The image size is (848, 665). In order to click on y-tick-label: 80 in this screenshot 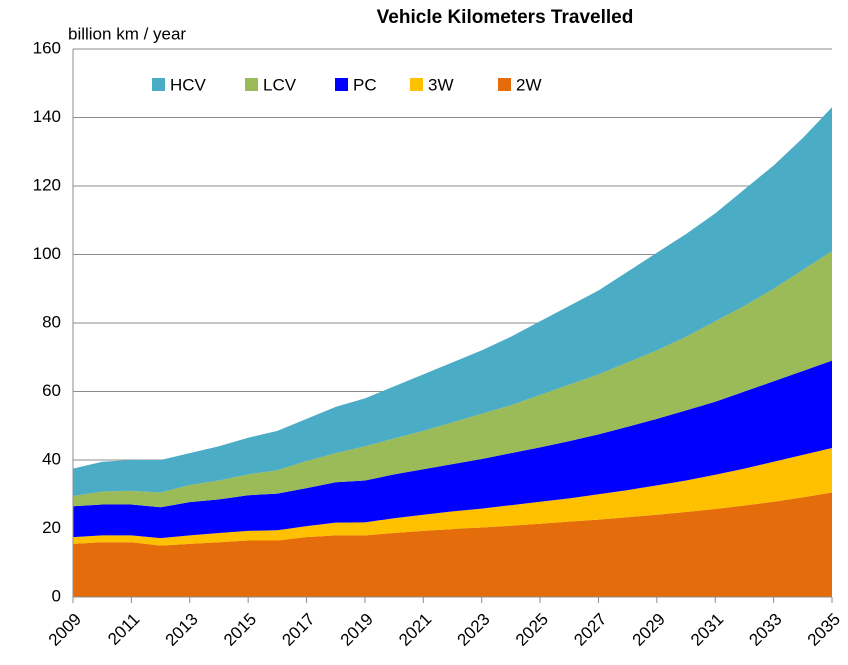, I will do `click(51, 321)`.